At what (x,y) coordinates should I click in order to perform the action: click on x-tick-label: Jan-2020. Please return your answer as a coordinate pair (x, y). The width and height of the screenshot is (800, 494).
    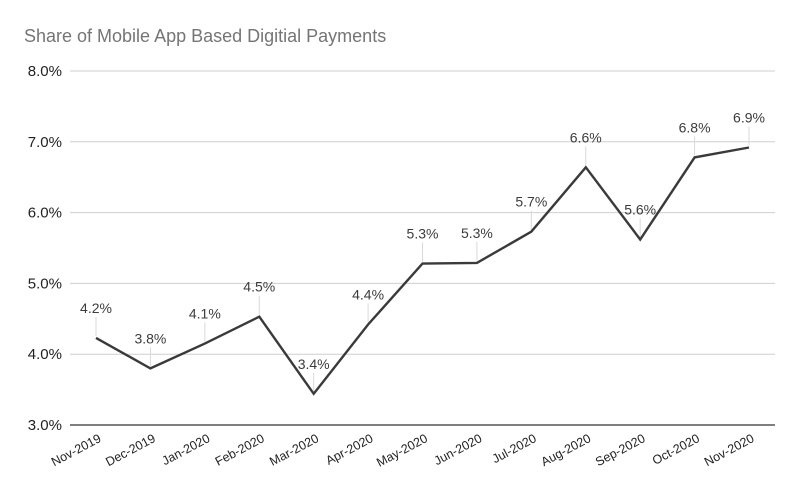
    Looking at the image, I should click on (186, 449).